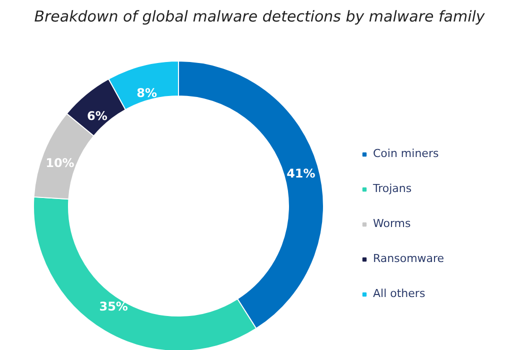  What do you see at coordinates (392, 223) in the screenshot?
I see `legend-label: Worms` at bounding box center [392, 223].